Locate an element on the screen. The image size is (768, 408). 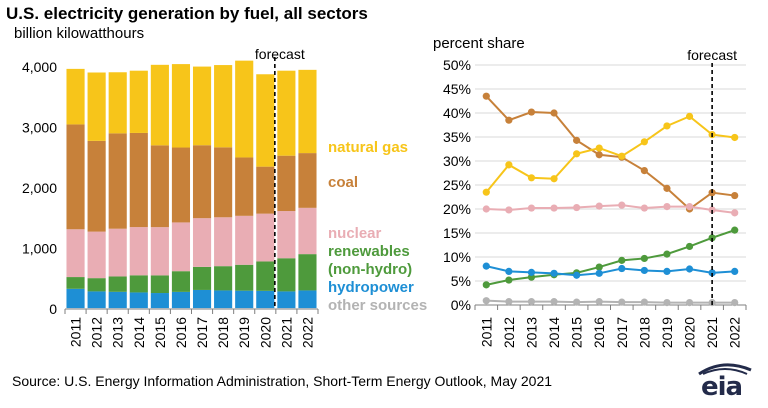
bar-segment-renewables-2015 is located at coordinates (159, 284).